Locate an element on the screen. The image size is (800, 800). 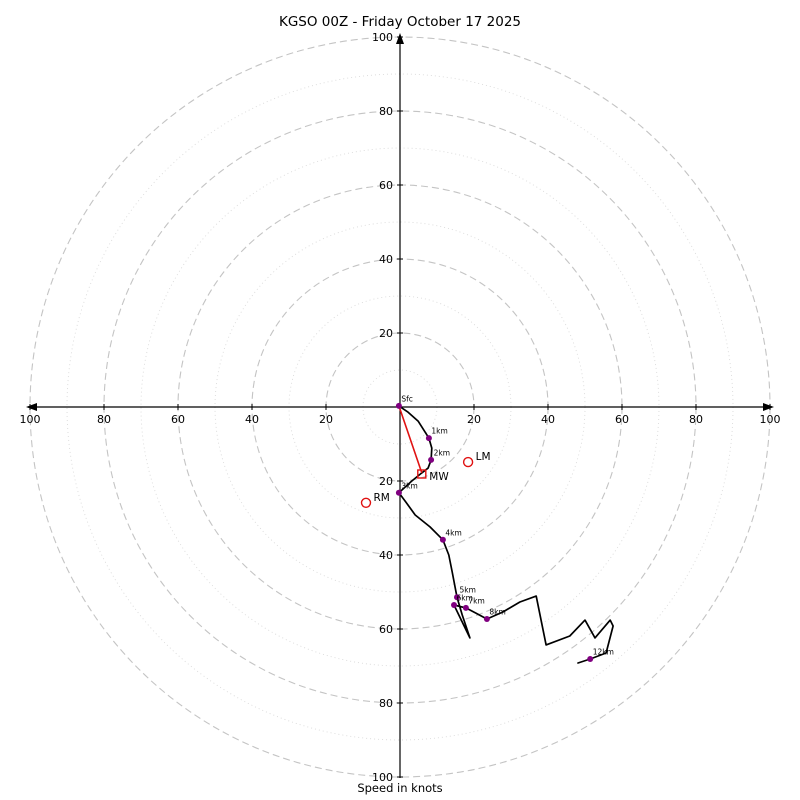
y-axis-arrow-top-icon is located at coordinates (400, 38).